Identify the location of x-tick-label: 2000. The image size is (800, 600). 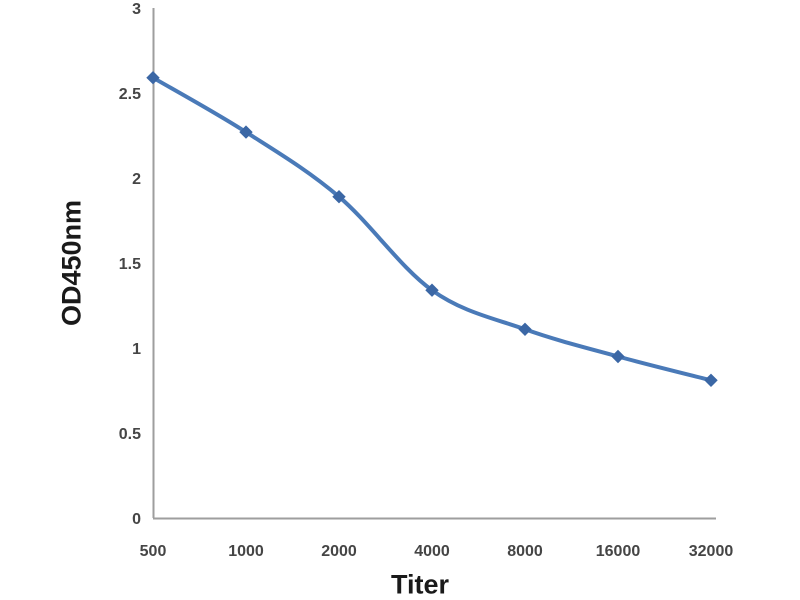
(339, 551).